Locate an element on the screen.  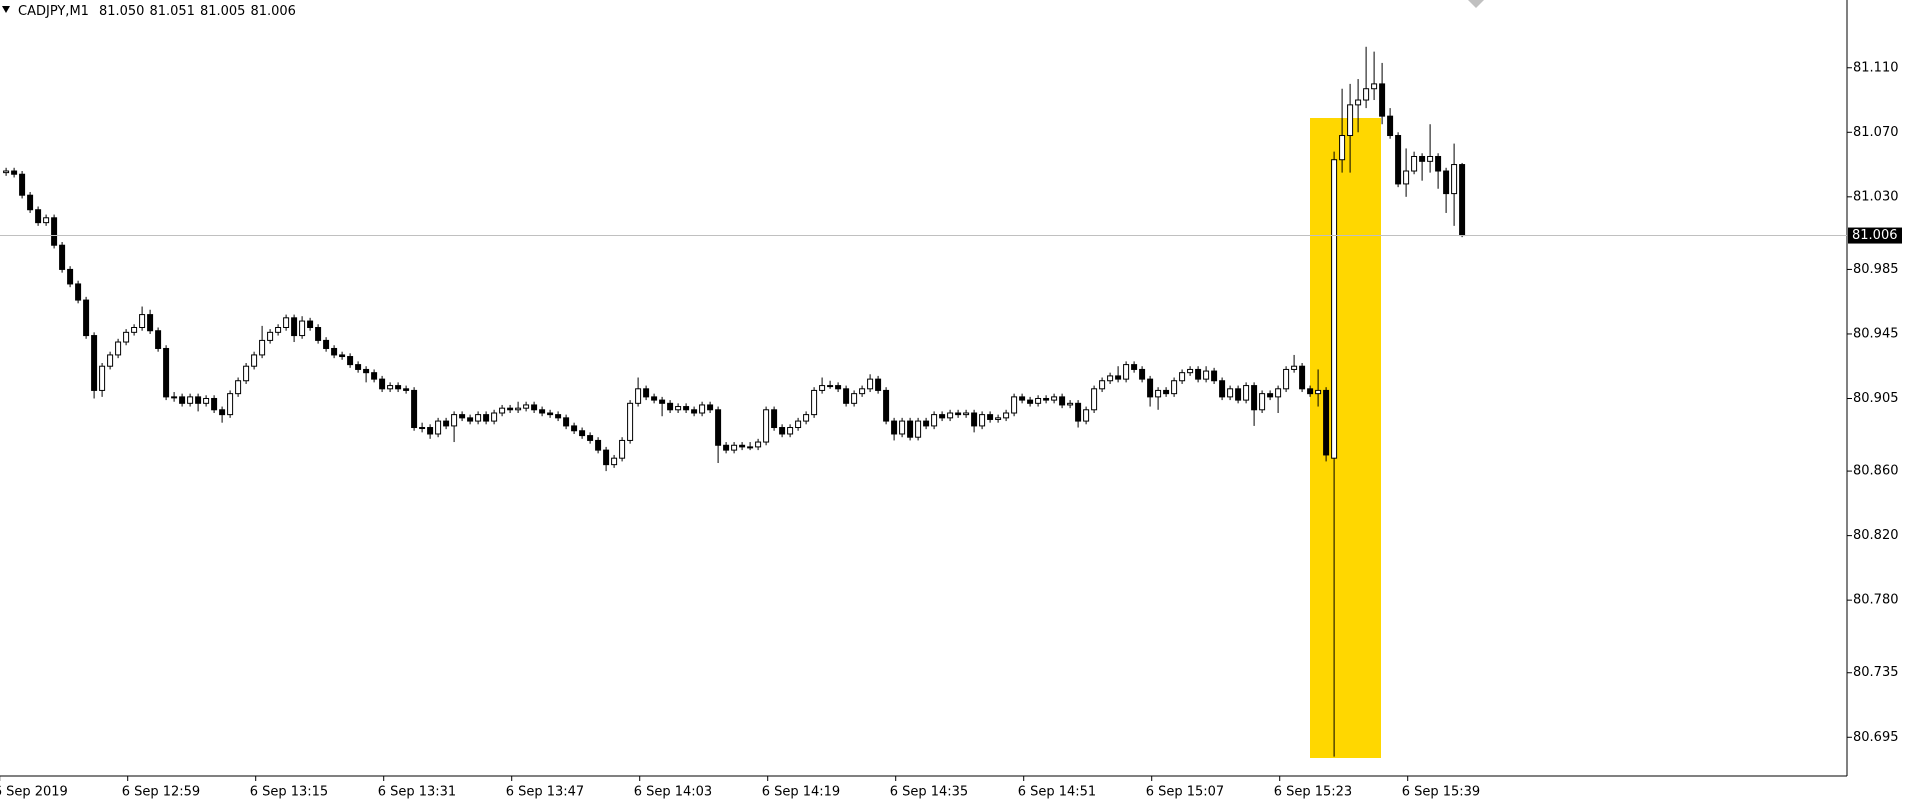
x-tick-label: 6 Sep 2019 is located at coordinates (34, 792).